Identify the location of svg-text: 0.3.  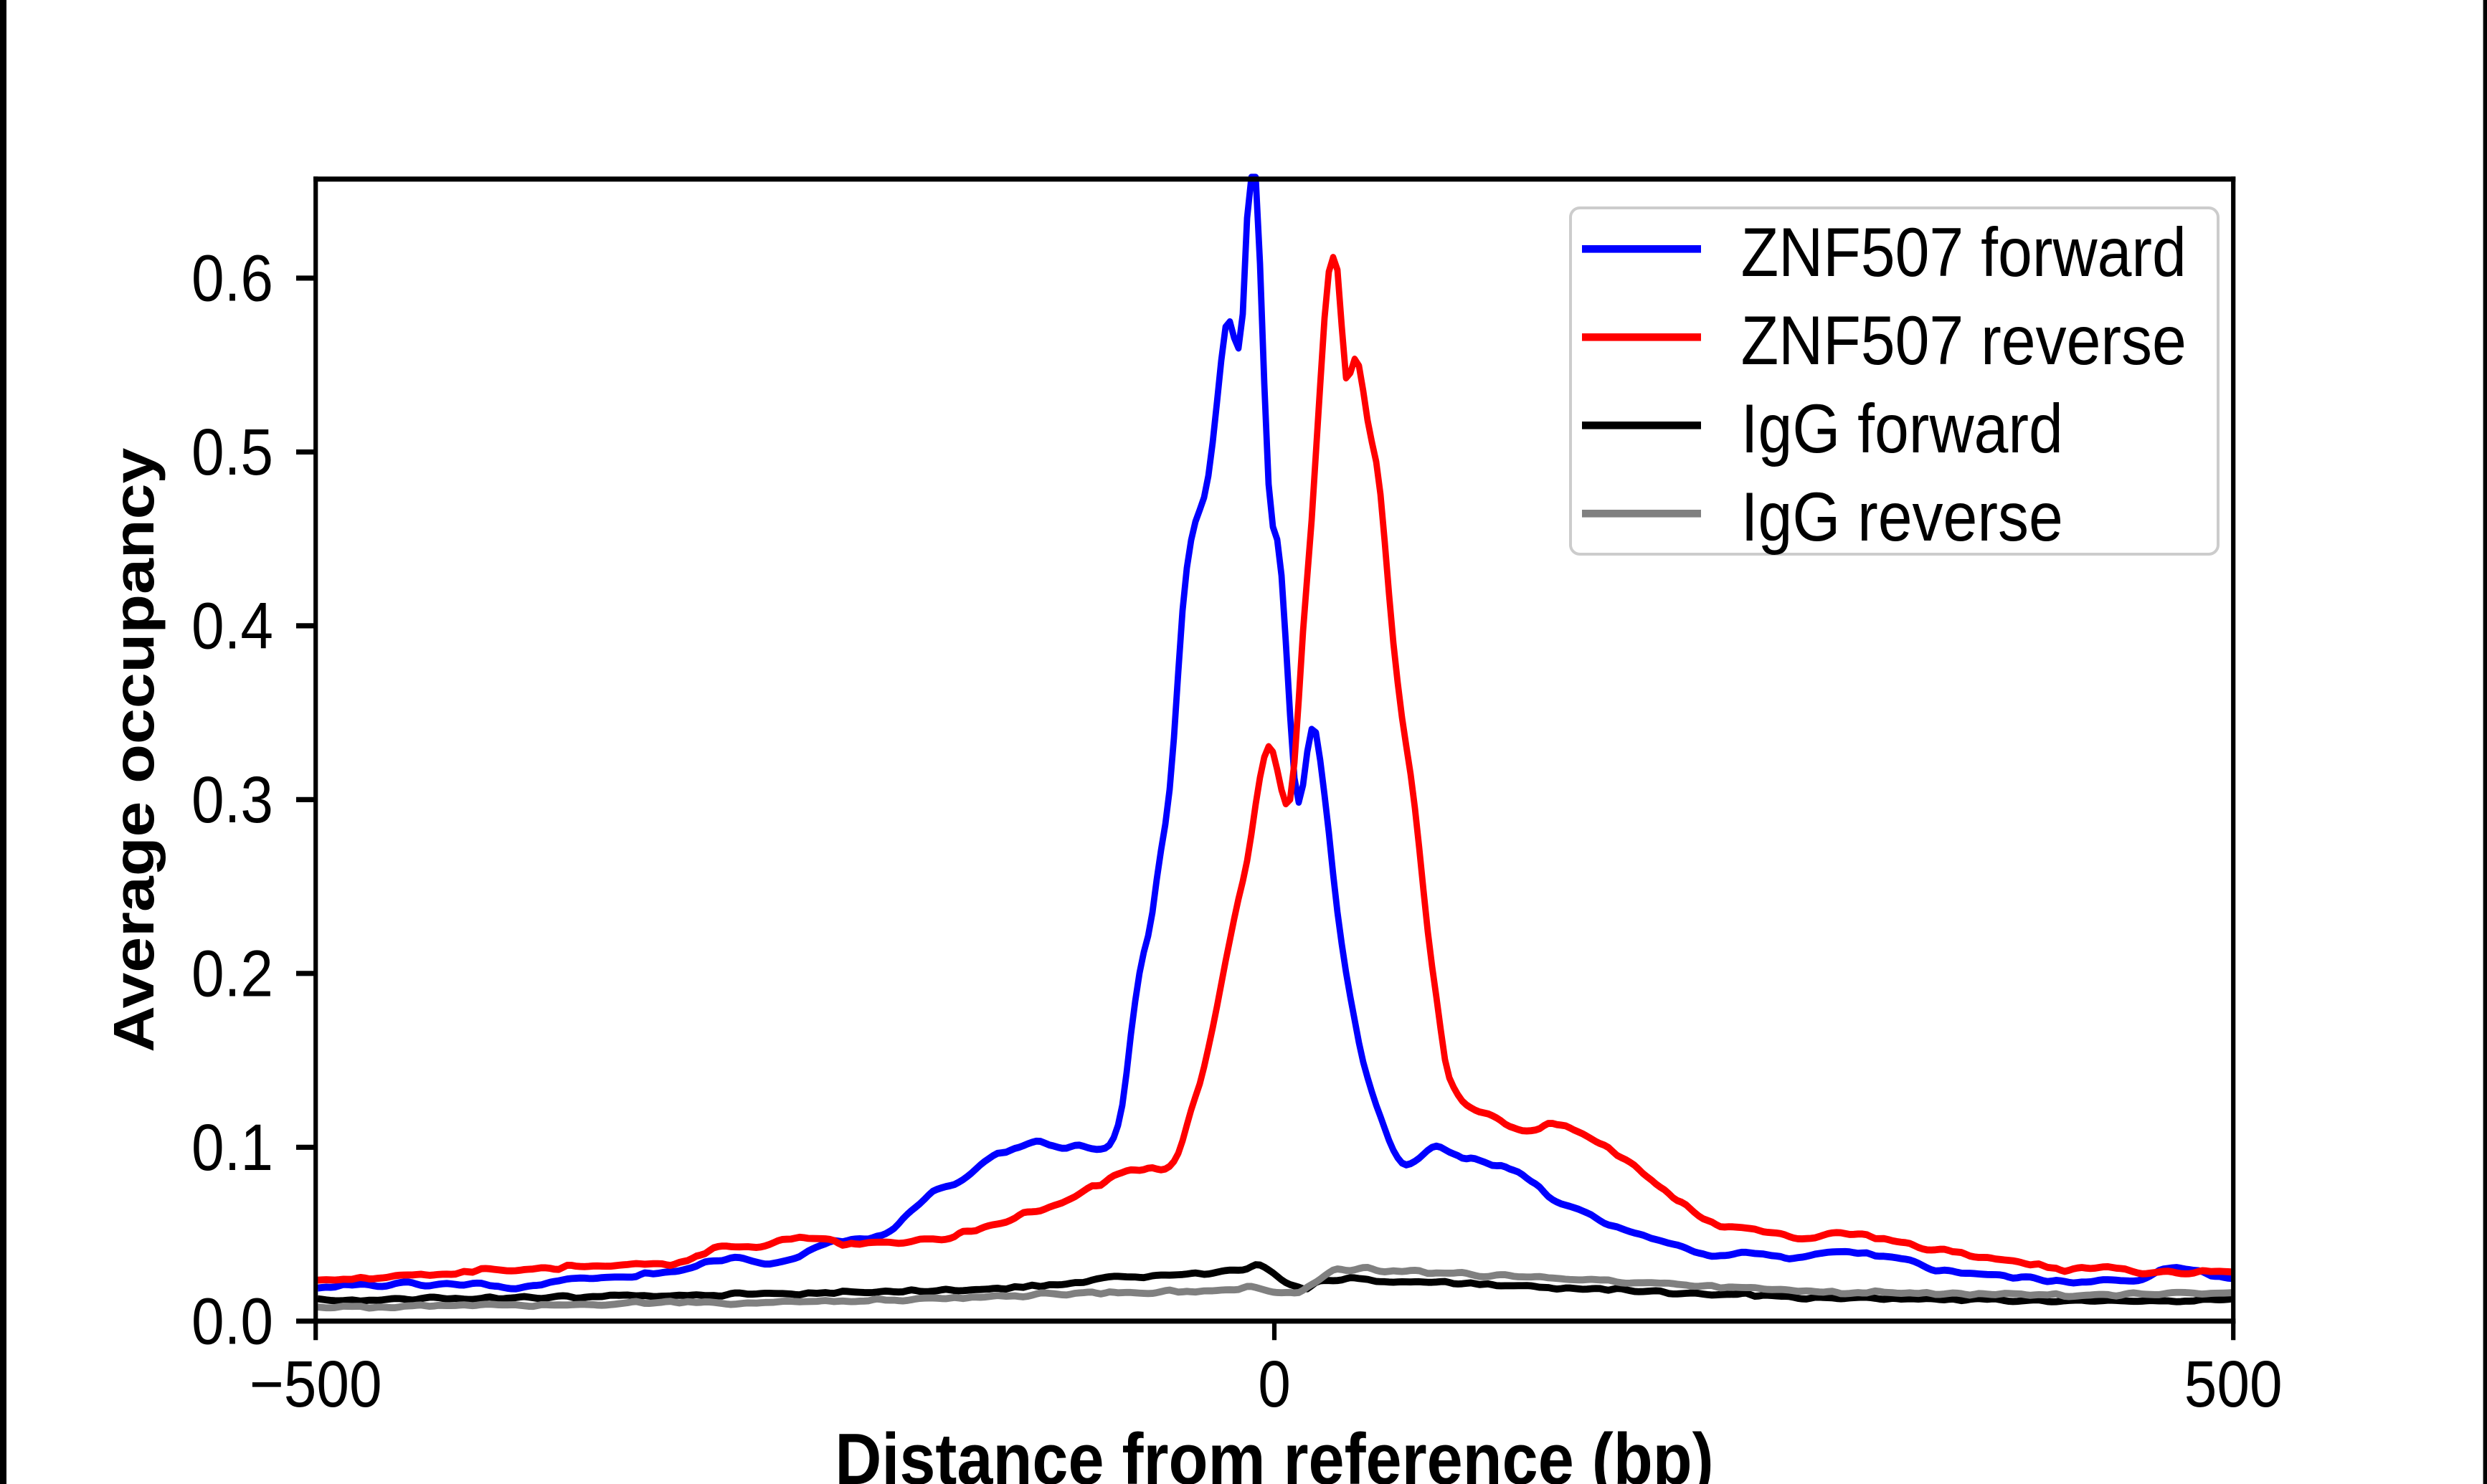
(232, 801).